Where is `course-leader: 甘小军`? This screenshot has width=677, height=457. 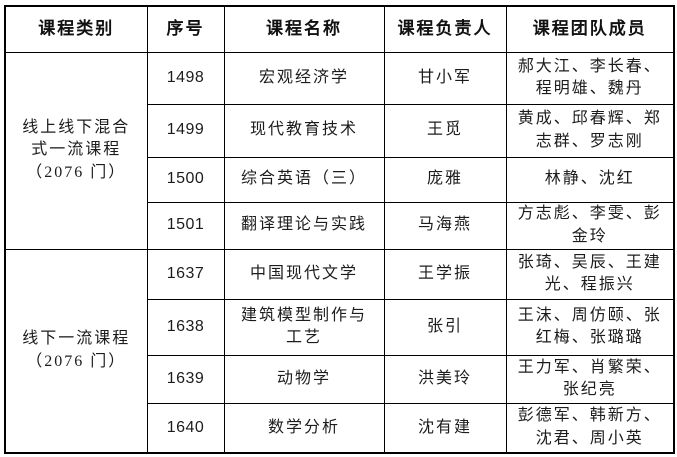 course-leader: 甘小军 is located at coordinates (445, 78).